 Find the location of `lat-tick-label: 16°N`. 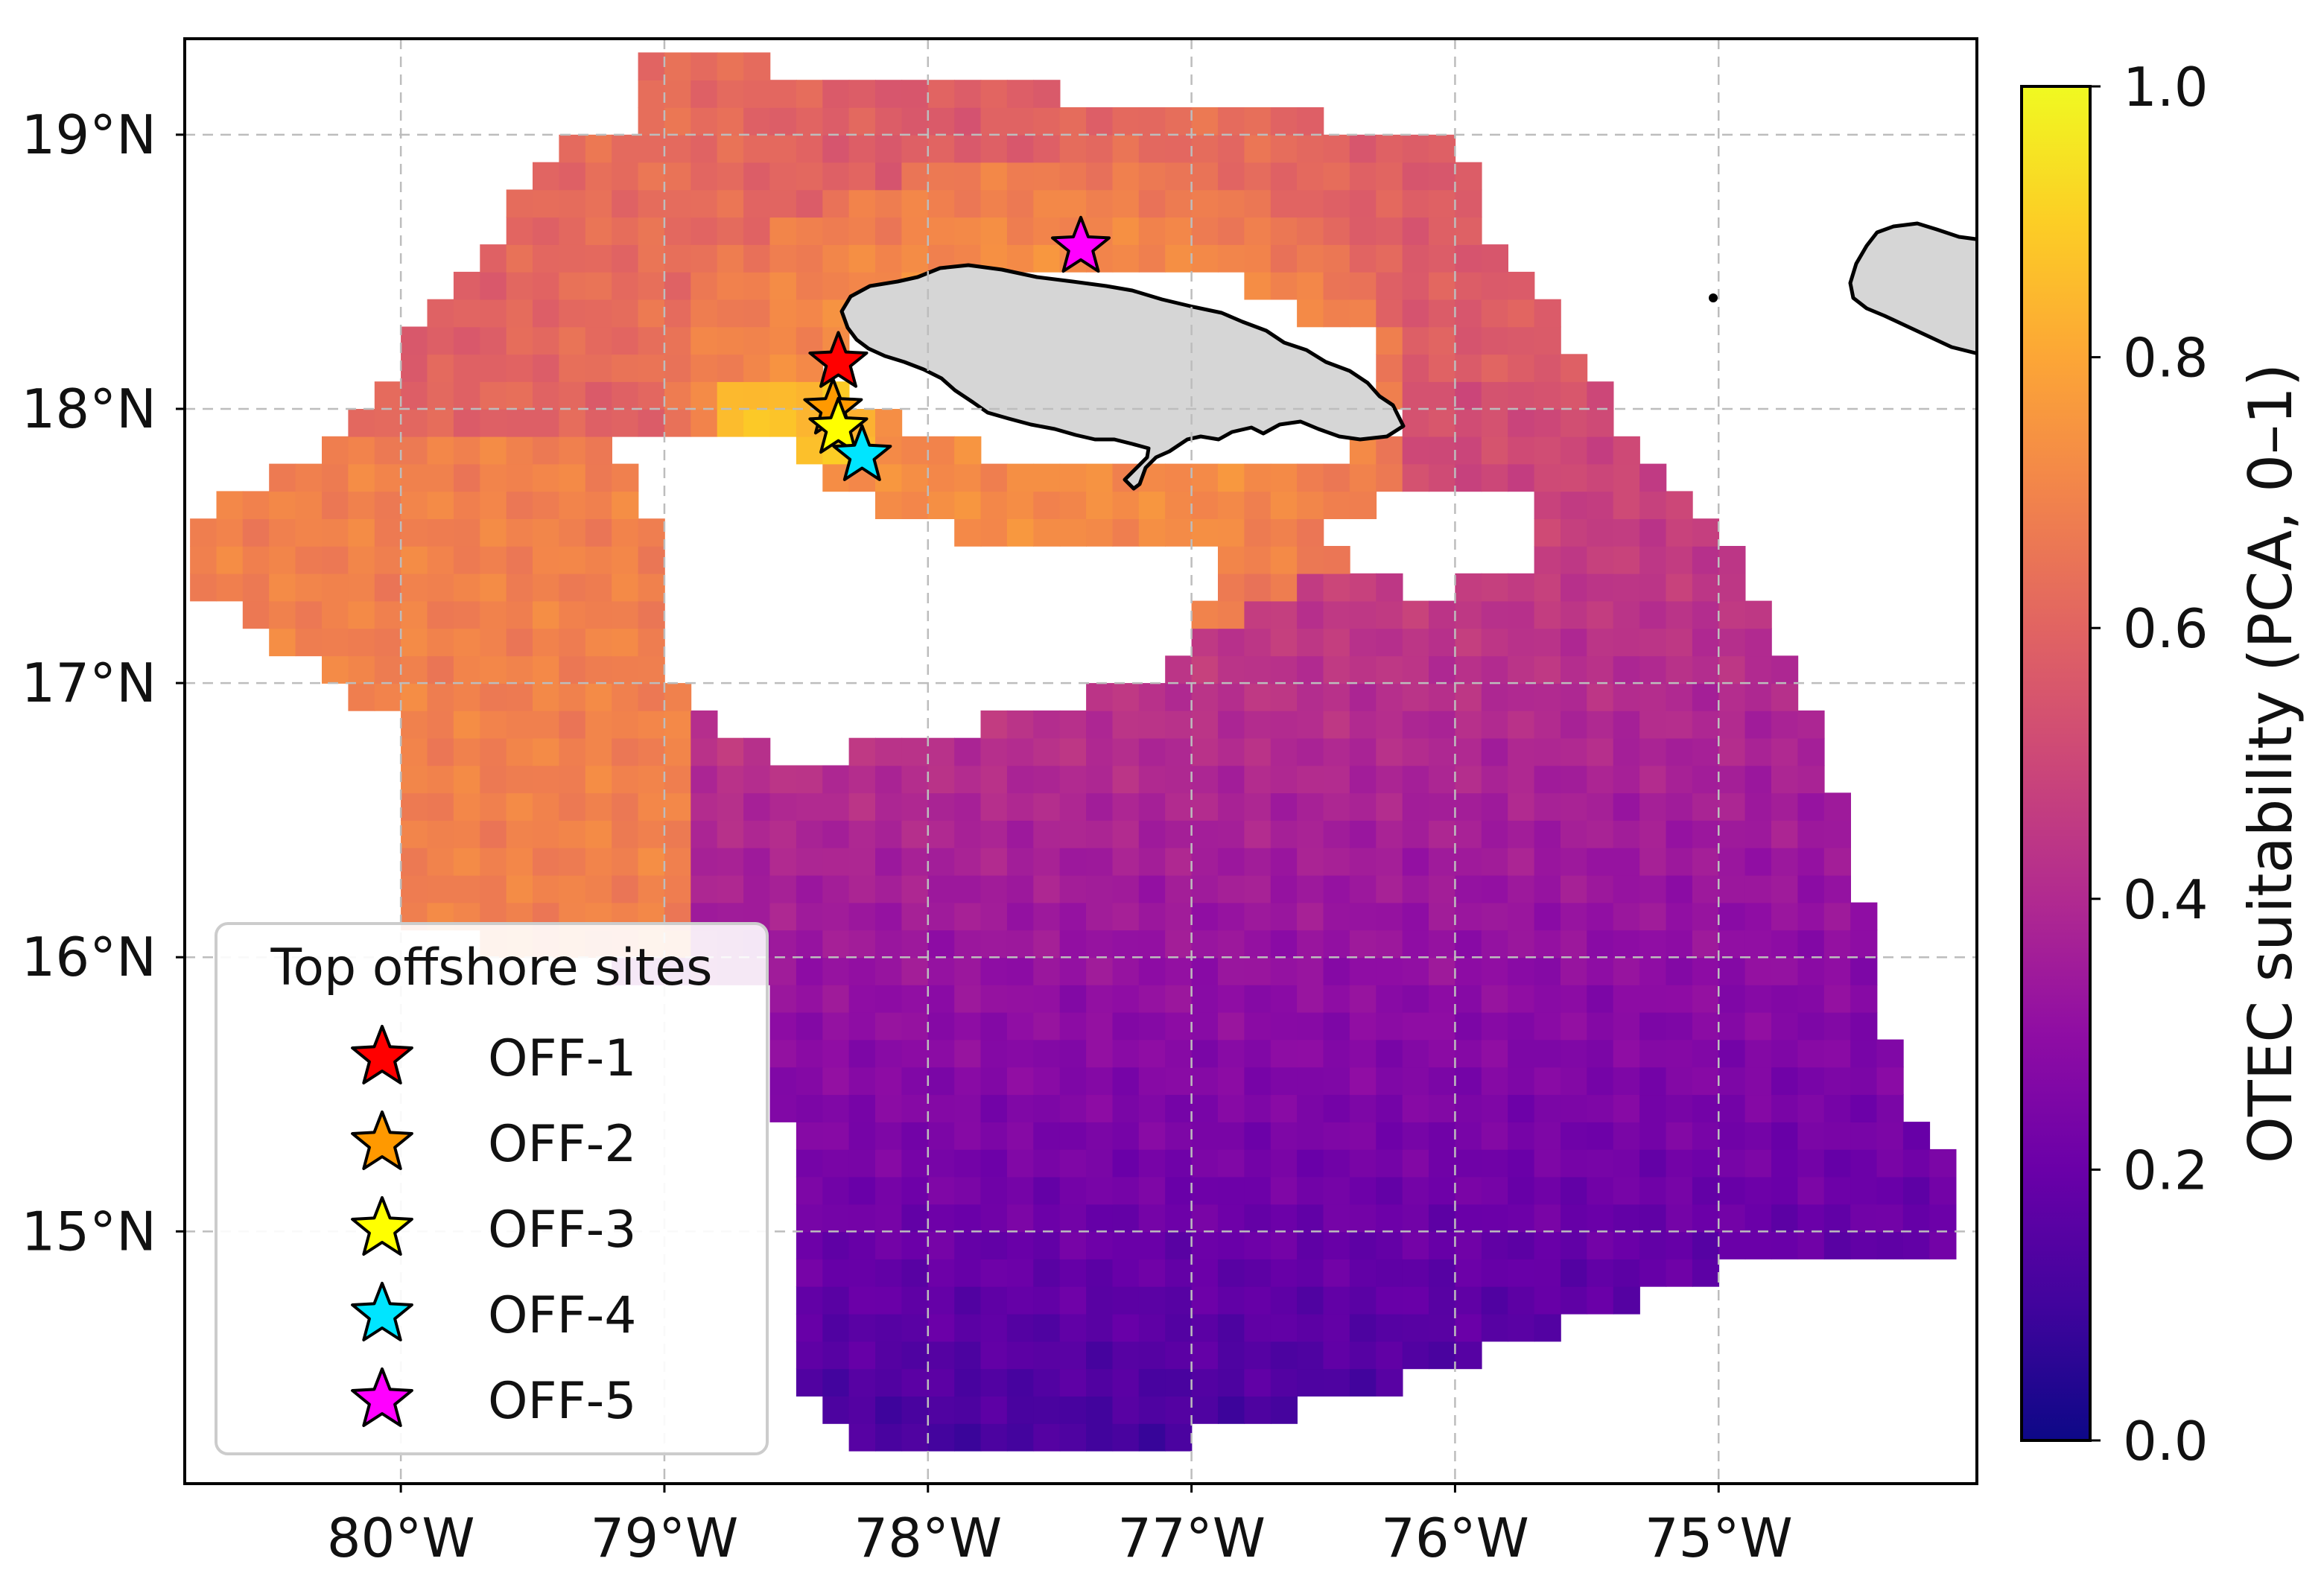

lat-tick-label: 16°N is located at coordinates (89, 957).